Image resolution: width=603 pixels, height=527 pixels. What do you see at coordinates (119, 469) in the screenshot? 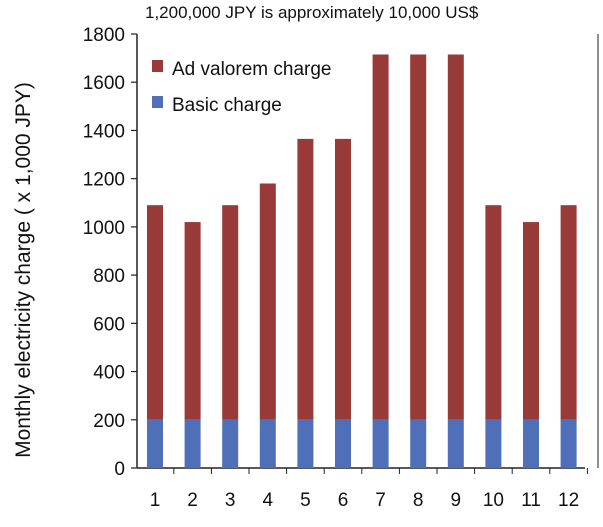
I see `y-tick-label: 0` at bounding box center [119, 469].